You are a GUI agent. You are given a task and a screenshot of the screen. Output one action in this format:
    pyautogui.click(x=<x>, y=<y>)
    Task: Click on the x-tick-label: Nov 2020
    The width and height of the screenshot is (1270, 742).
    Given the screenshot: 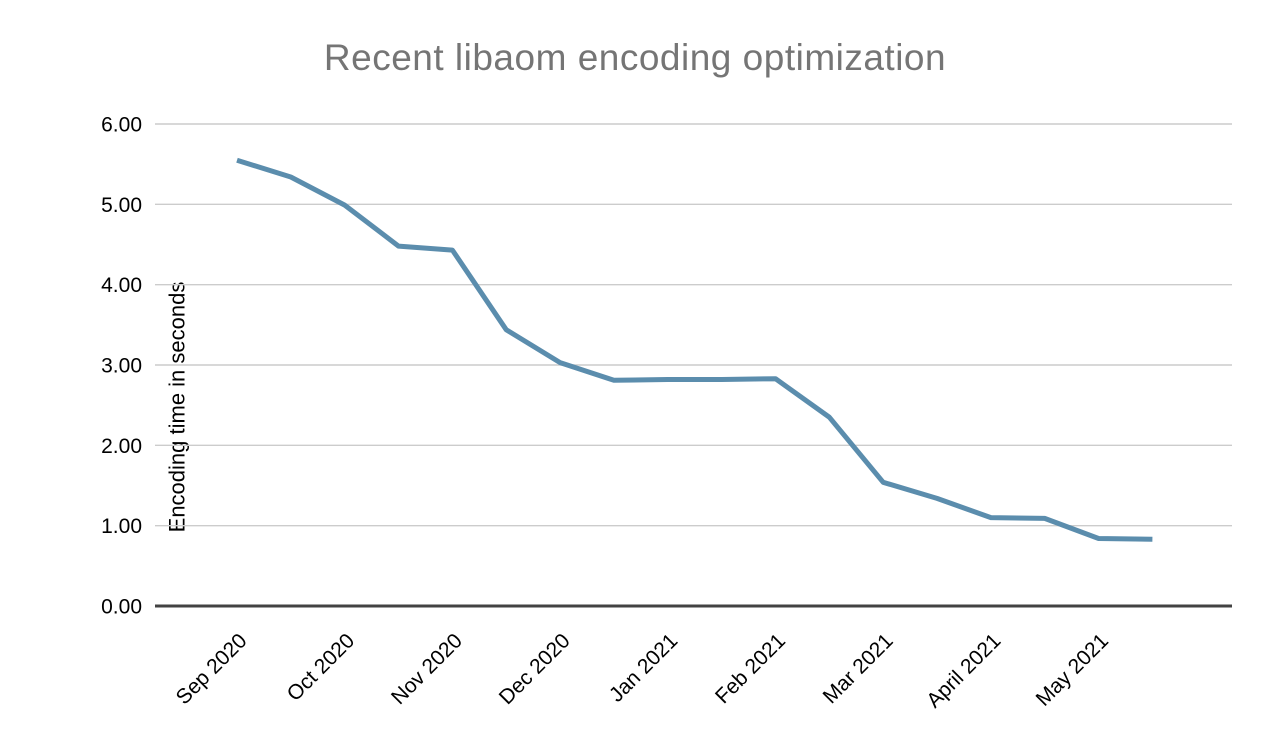 What is the action you would take?
    pyautogui.click(x=427, y=669)
    